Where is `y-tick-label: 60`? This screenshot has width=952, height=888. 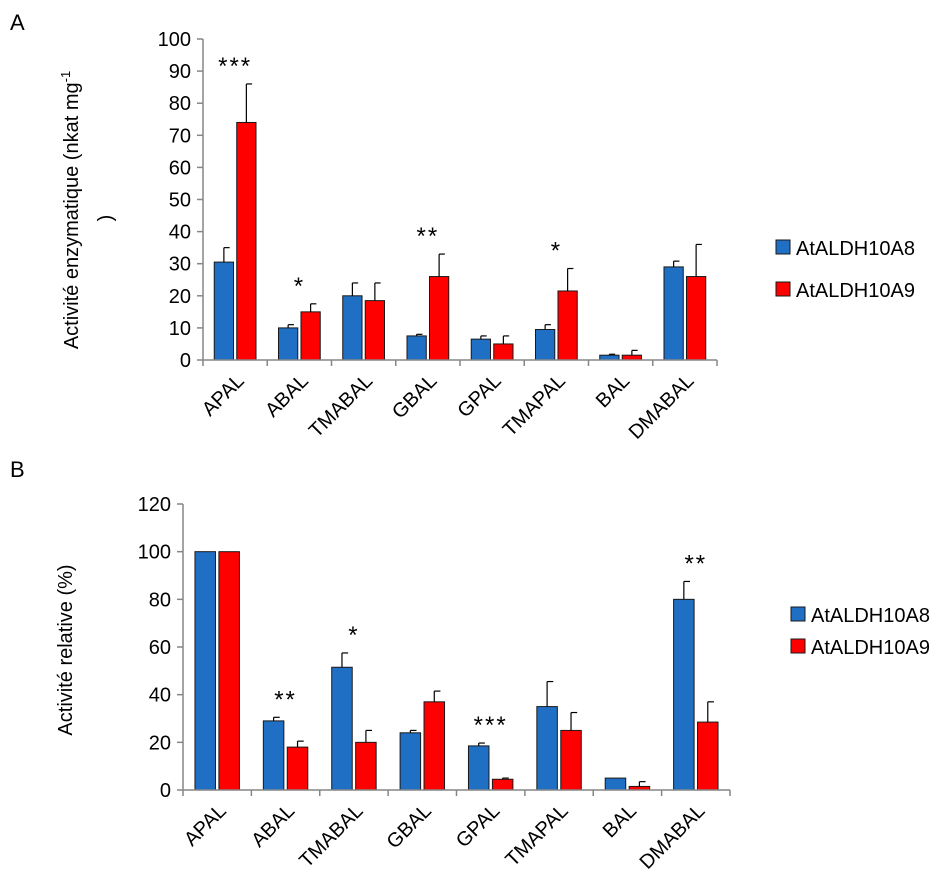 y-tick-label: 60 is located at coordinates (180, 168).